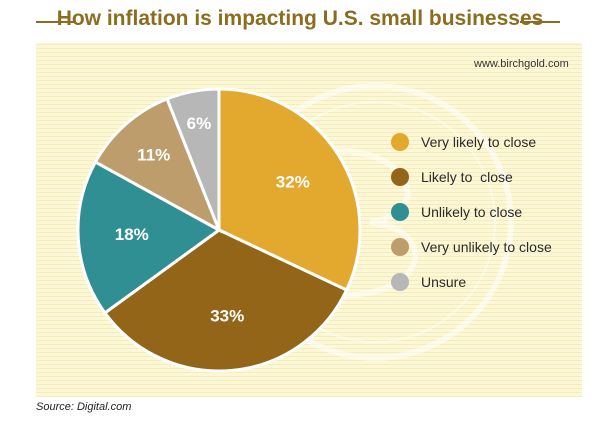  What do you see at coordinates (199, 123) in the screenshot?
I see `pie-slice-label-4: 6%` at bounding box center [199, 123].